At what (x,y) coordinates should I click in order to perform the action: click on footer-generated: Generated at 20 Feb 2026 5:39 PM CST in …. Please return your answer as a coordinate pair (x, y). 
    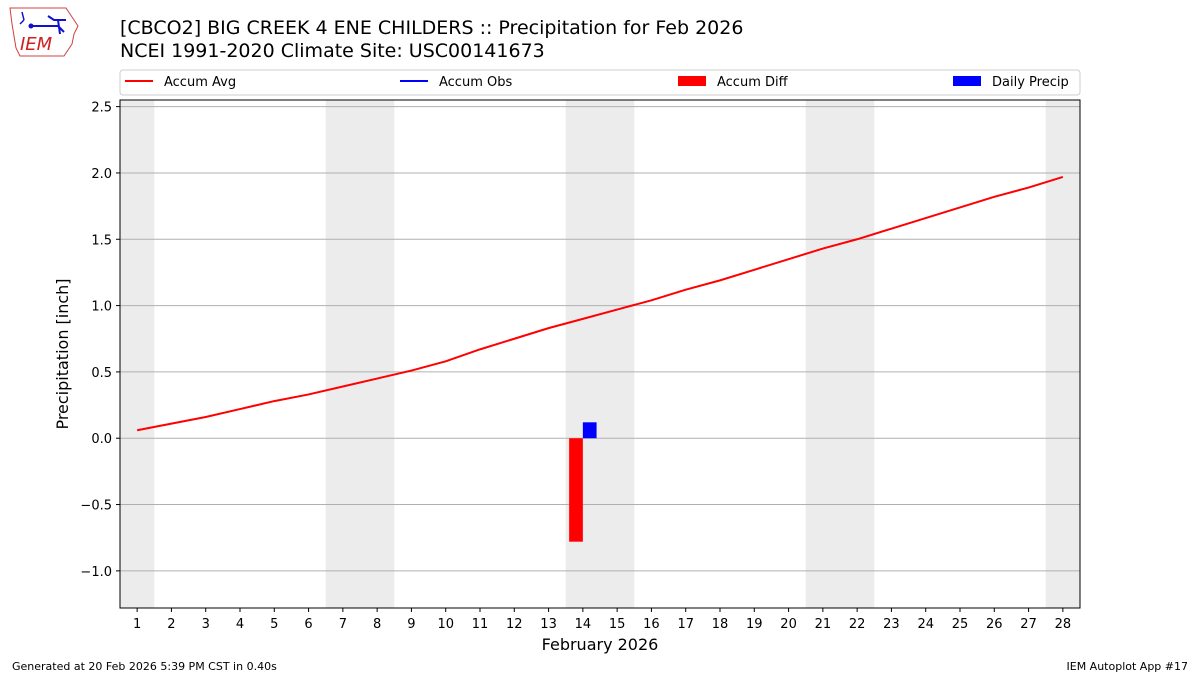
    Looking at the image, I should click on (144, 666).